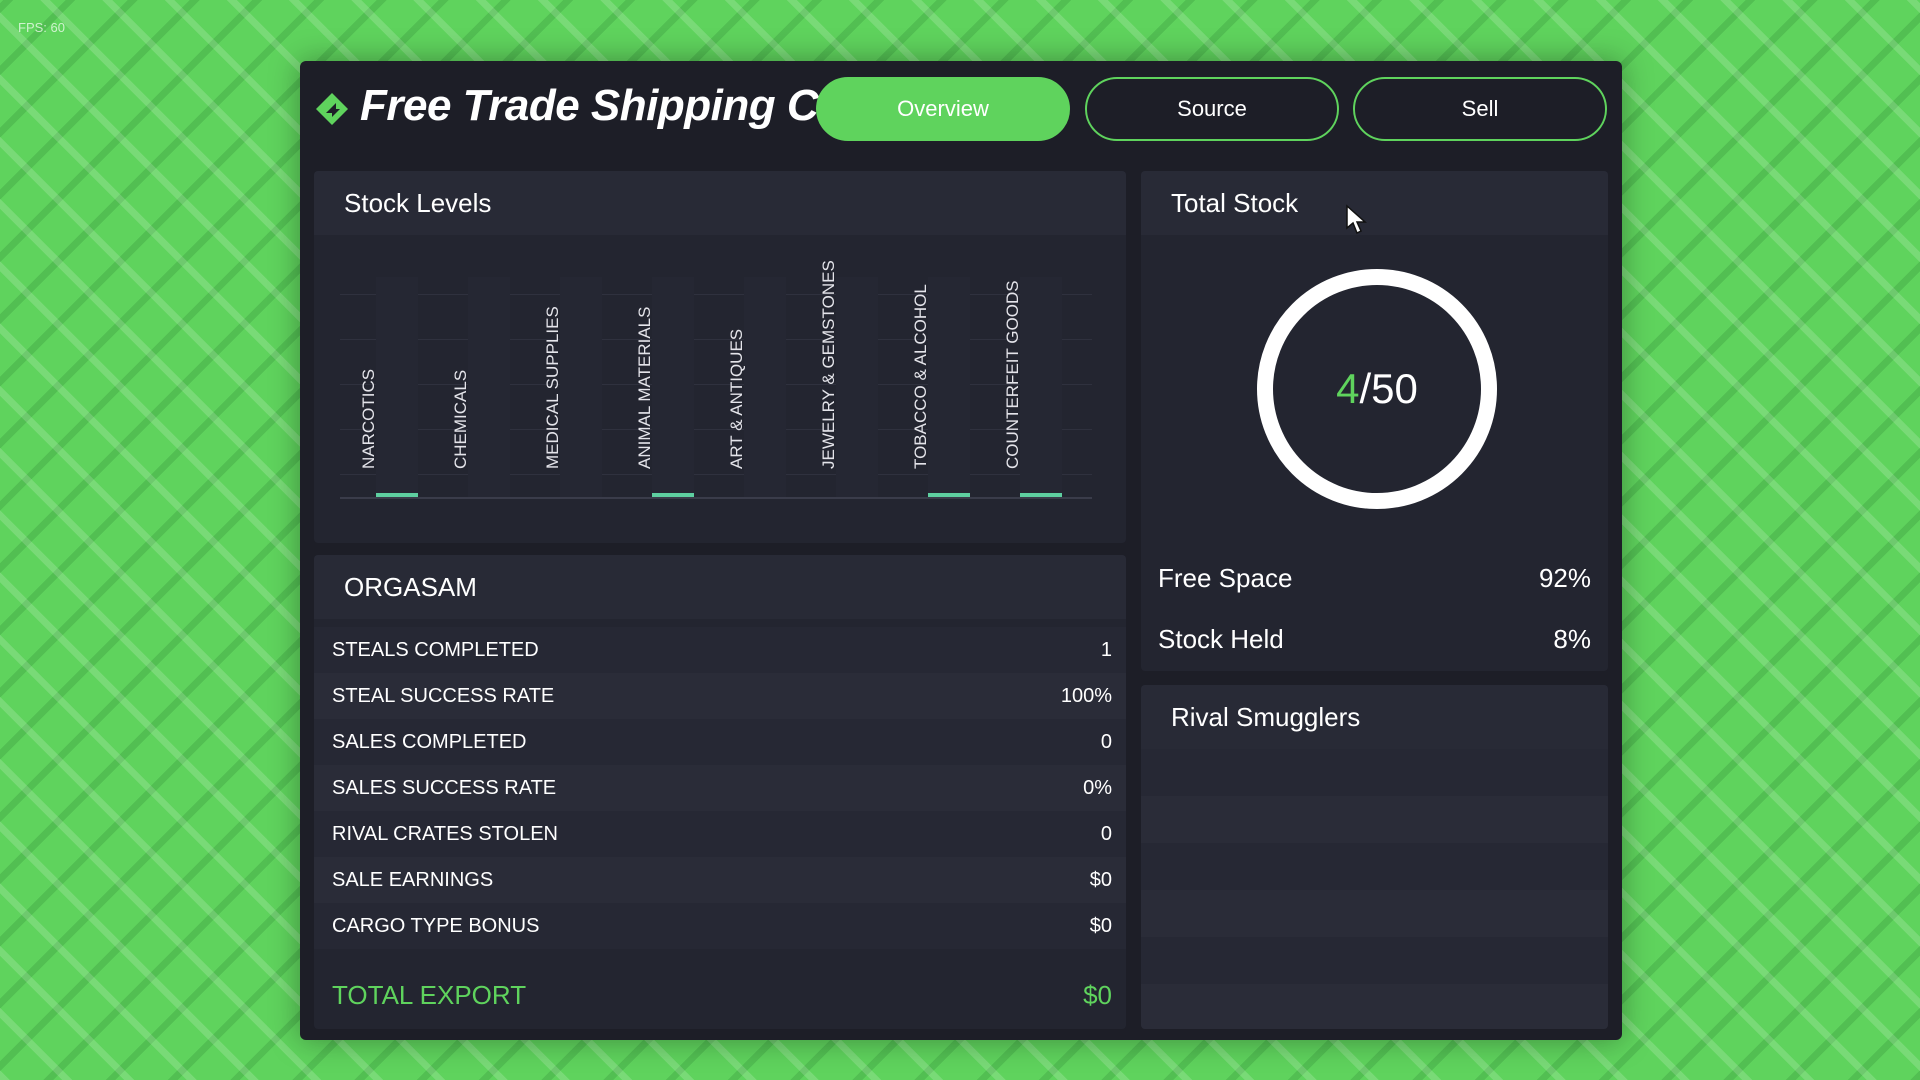 This screenshot has height=1080, width=1920. I want to click on rival-smugglers-title: Rival Smugglers, so click(1374, 717).